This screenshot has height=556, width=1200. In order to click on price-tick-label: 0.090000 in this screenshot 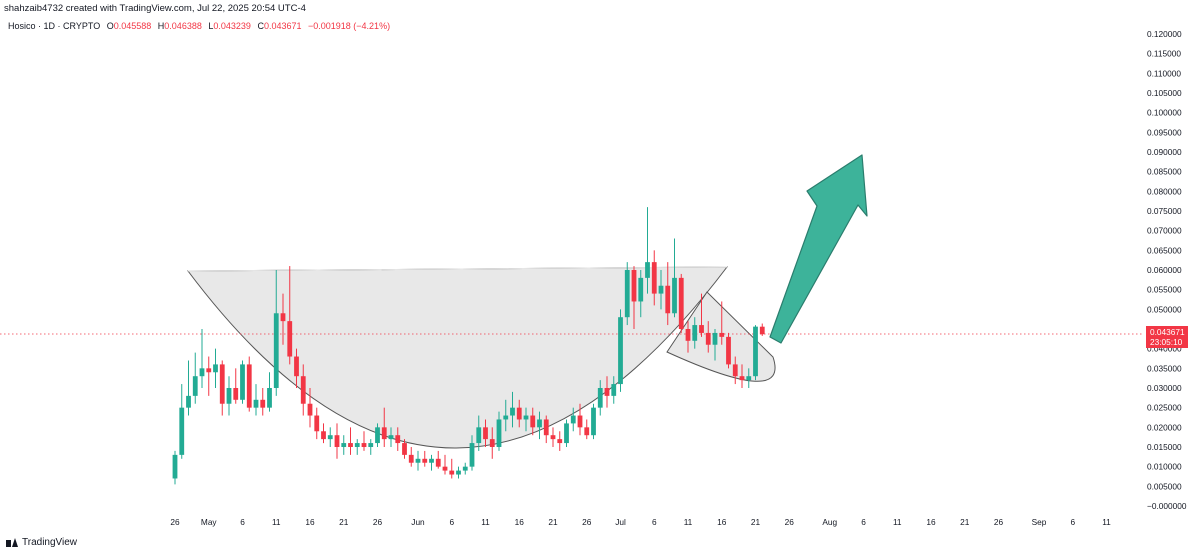, I will do `click(1164, 152)`.